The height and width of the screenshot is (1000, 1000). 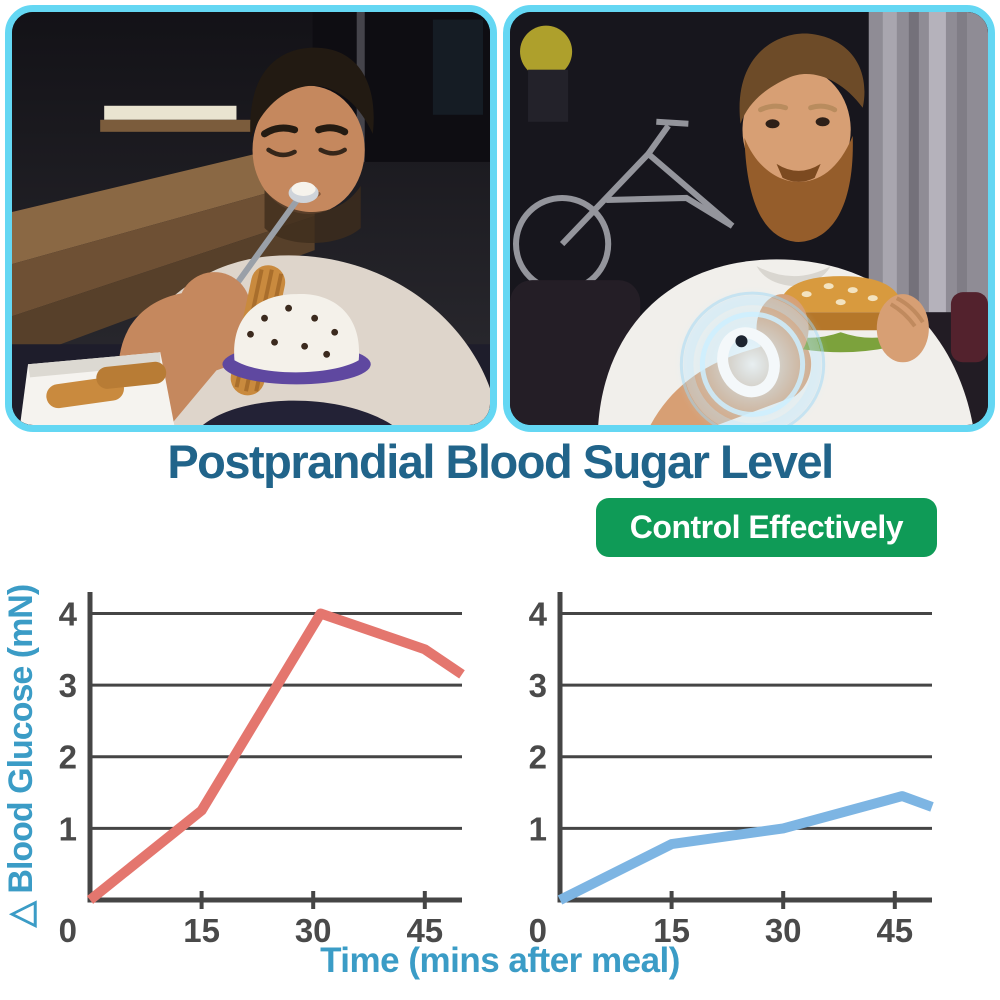 What do you see at coordinates (500, 960) in the screenshot?
I see `x-axis-label: Time (mins after meal)` at bounding box center [500, 960].